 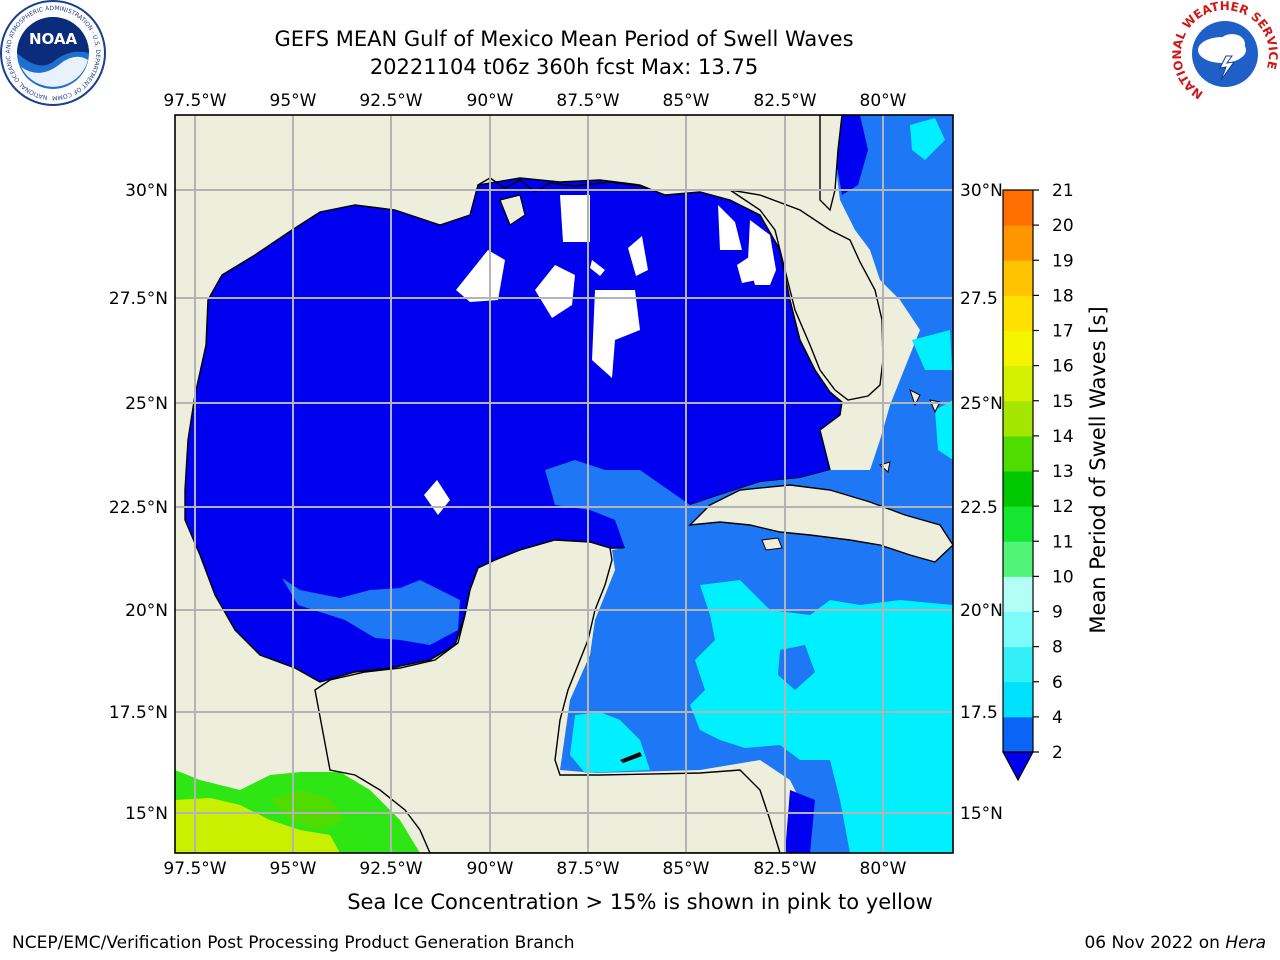 What do you see at coordinates (1057, 718) in the screenshot?
I see `colorbar-tick-label: 4` at bounding box center [1057, 718].